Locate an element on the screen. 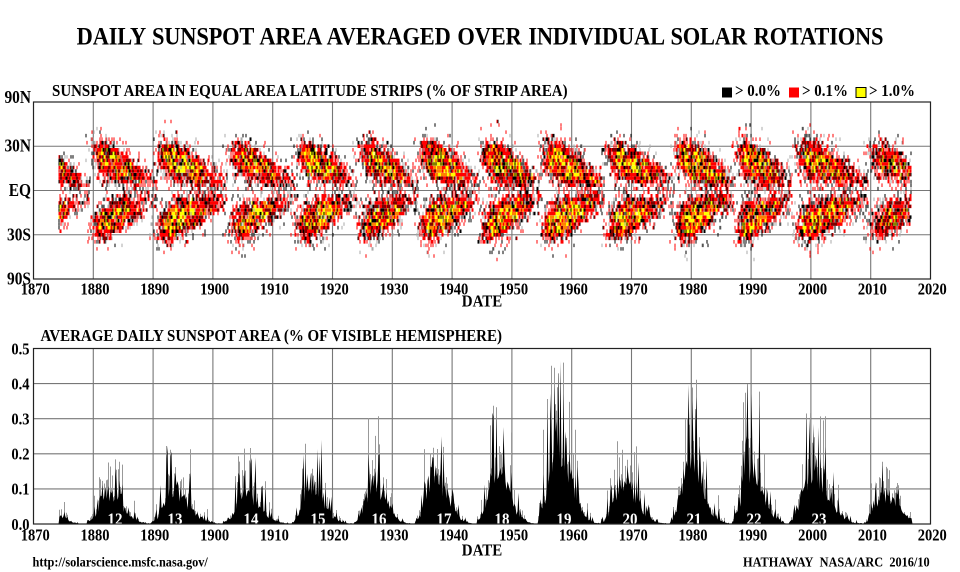 The width and height of the screenshot is (960, 572). svg-text: 0.0 is located at coordinates (20, 525).